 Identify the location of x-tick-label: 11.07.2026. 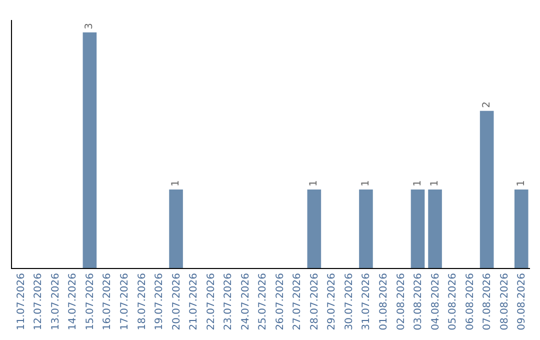
(21, 301).